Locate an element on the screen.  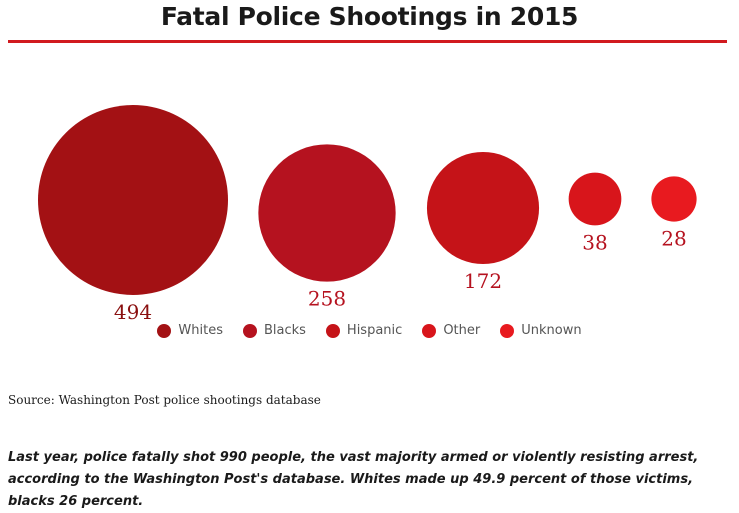
value-label-unknown: 28 is located at coordinates (673, 239).